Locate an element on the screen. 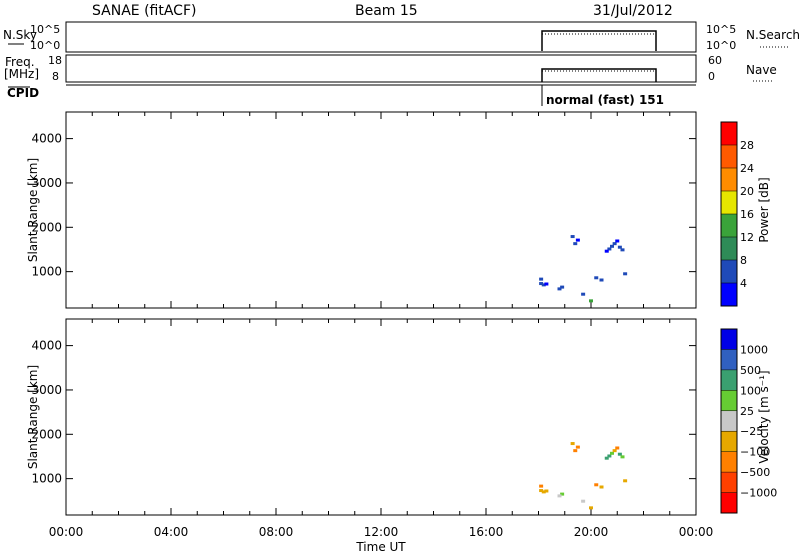 The width and height of the screenshot is (800, 554). colorbar-tick-label: −500 is located at coordinates (755, 472).